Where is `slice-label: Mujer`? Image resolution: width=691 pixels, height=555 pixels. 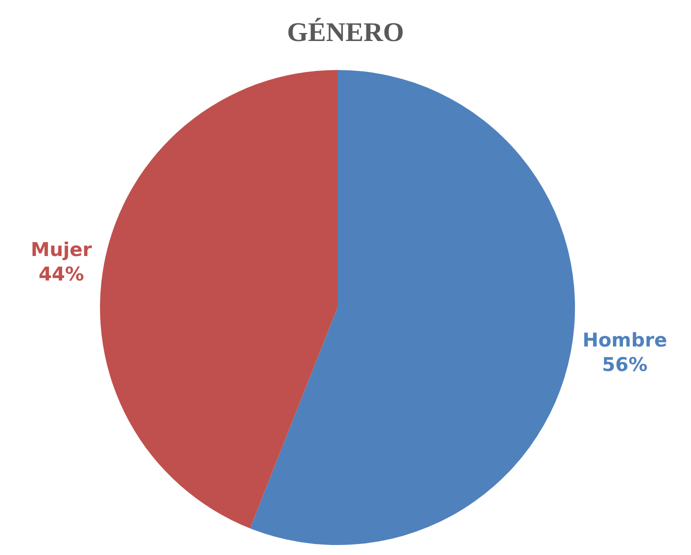
slice-label: Mujer is located at coordinates (61, 249).